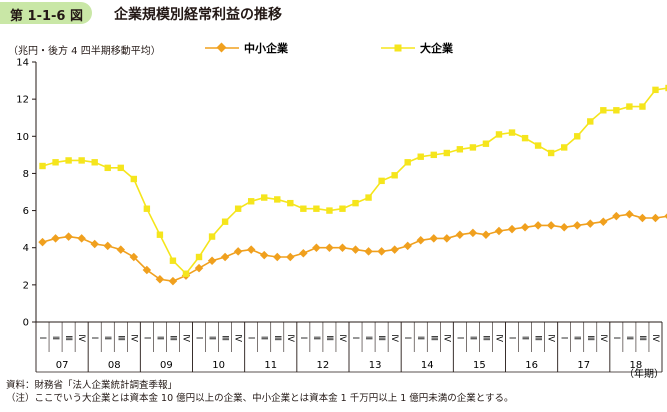  I want to click on y-tick-label: 14, so click(22, 63).